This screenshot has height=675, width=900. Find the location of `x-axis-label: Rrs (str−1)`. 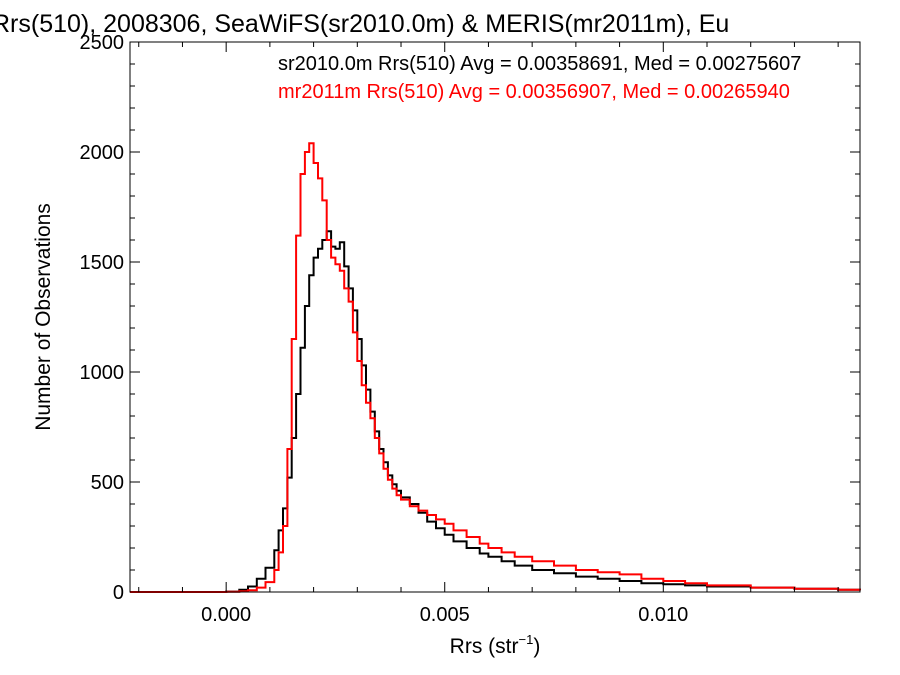

x-axis-label: Rrs (str−1) is located at coordinates (495, 645).